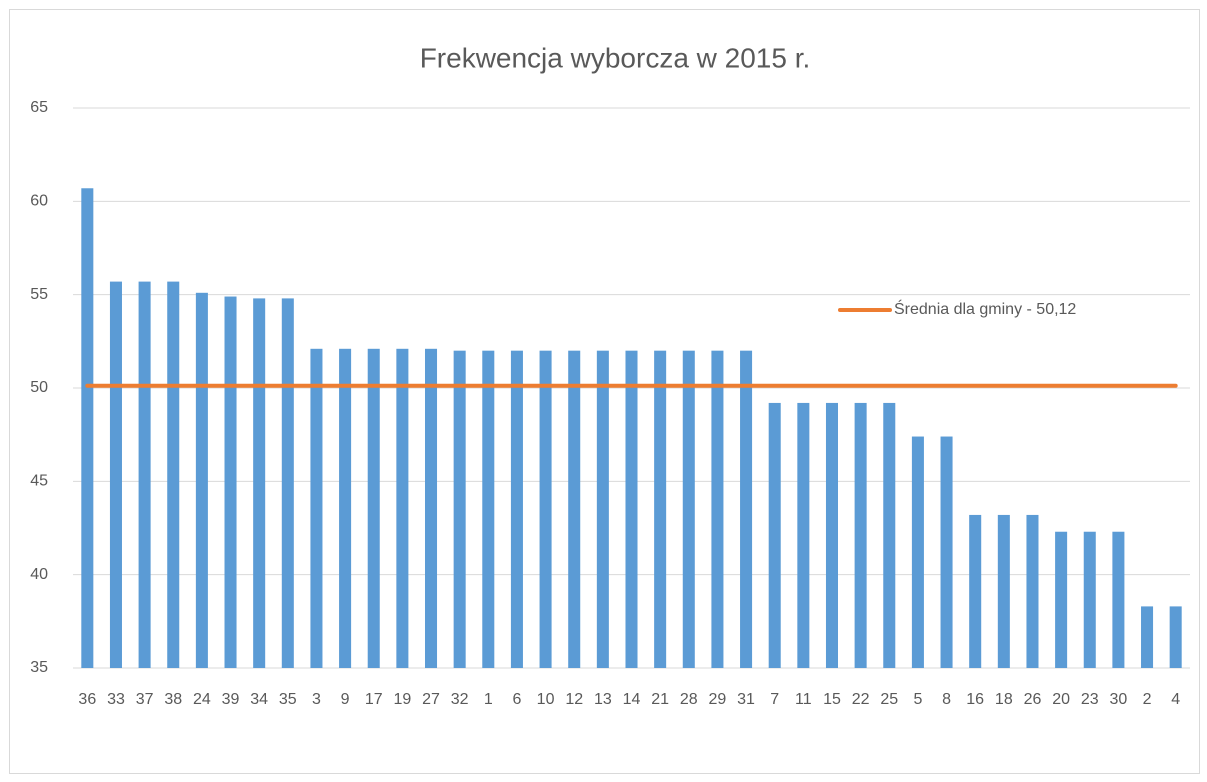  I want to click on x-tick-label: 30, so click(1118, 699).